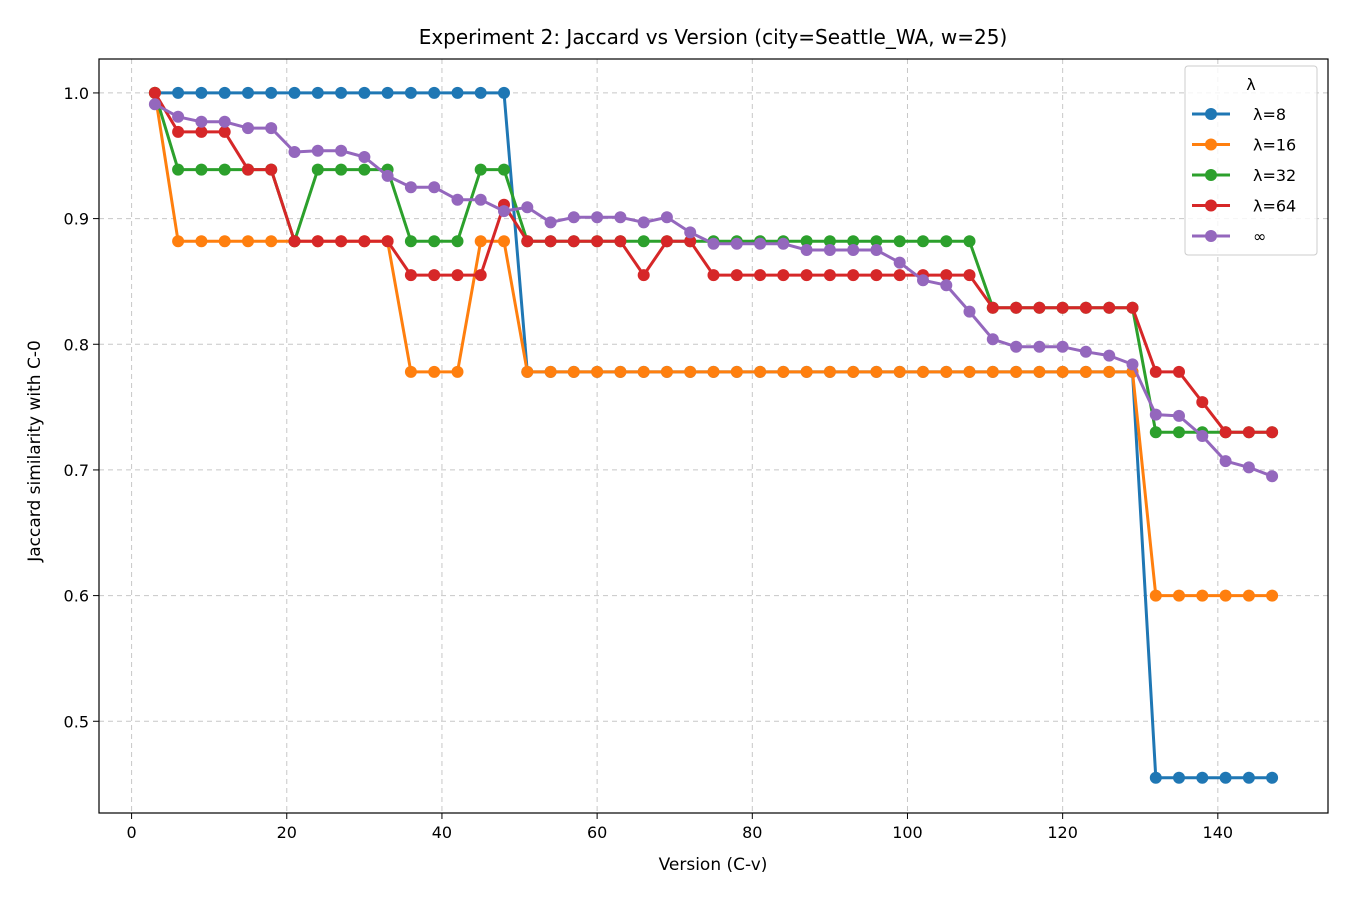 This screenshot has width=1350, height=900. What do you see at coordinates (1269, 114) in the screenshot?
I see `legend-label: λ=8` at bounding box center [1269, 114].